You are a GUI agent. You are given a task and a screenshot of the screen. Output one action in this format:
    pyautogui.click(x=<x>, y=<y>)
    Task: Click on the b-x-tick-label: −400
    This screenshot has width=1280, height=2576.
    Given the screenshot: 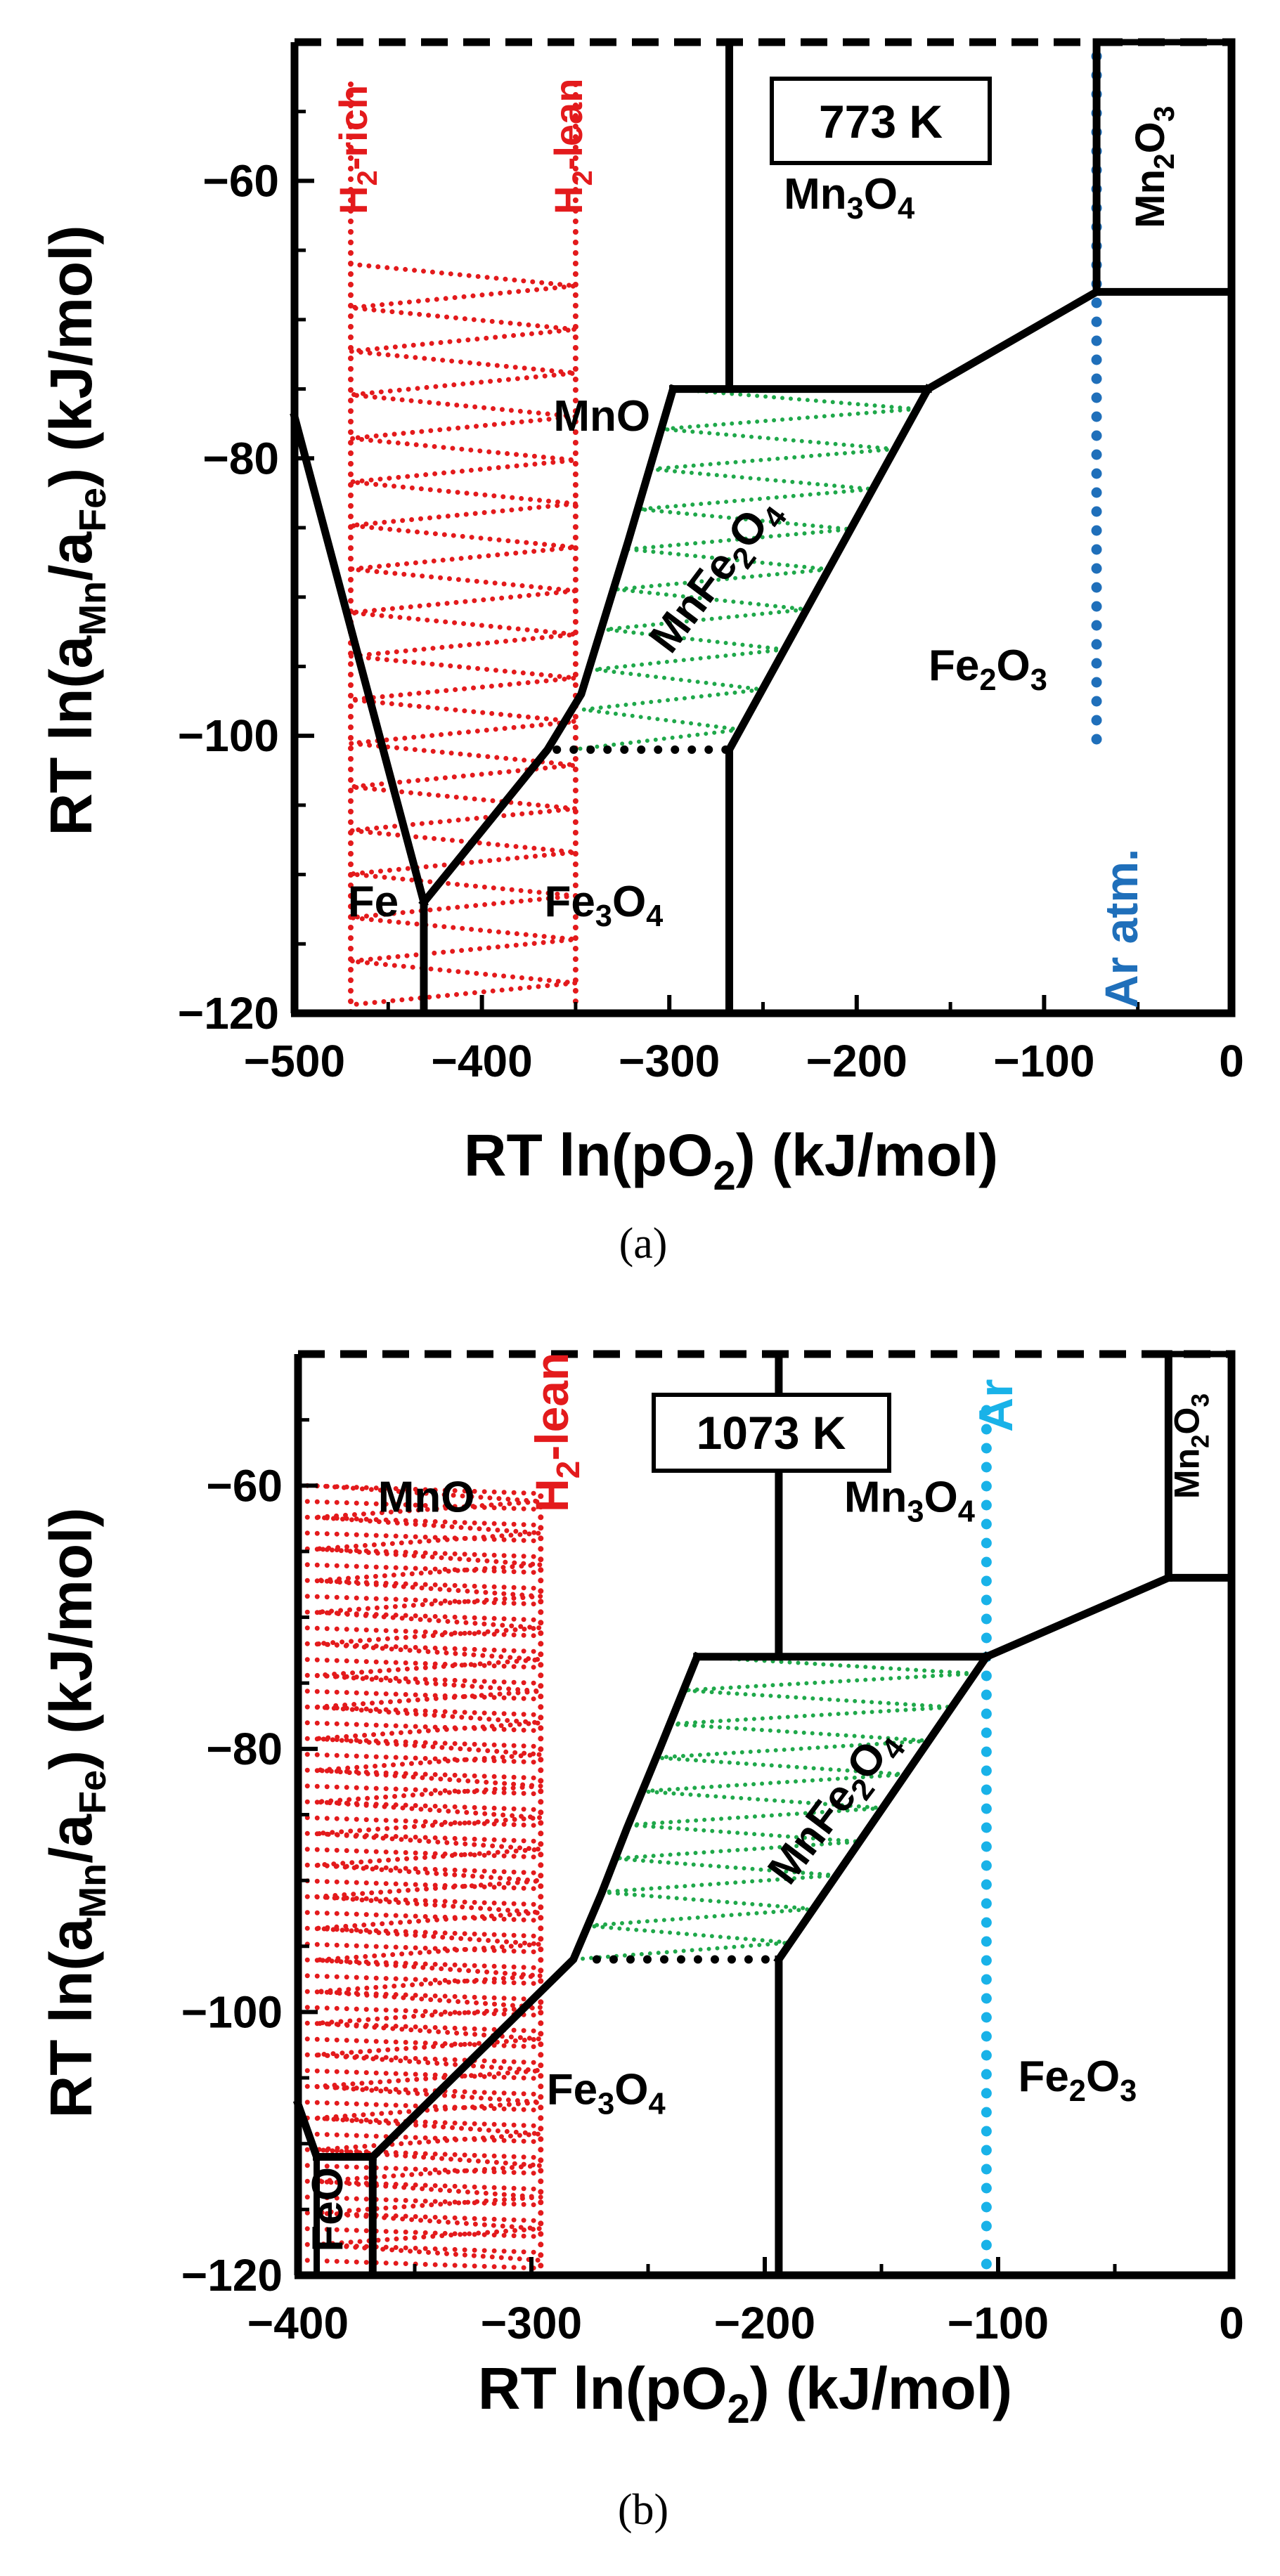 What is the action you would take?
    pyautogui.click(x=298, y=2323)
    